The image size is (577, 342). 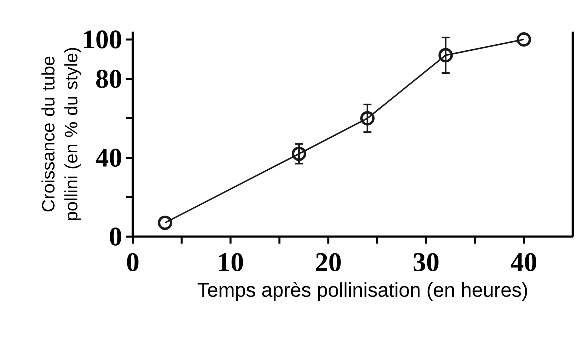 I want to click on x-tick-label: 20, so click(x=328, y=262).